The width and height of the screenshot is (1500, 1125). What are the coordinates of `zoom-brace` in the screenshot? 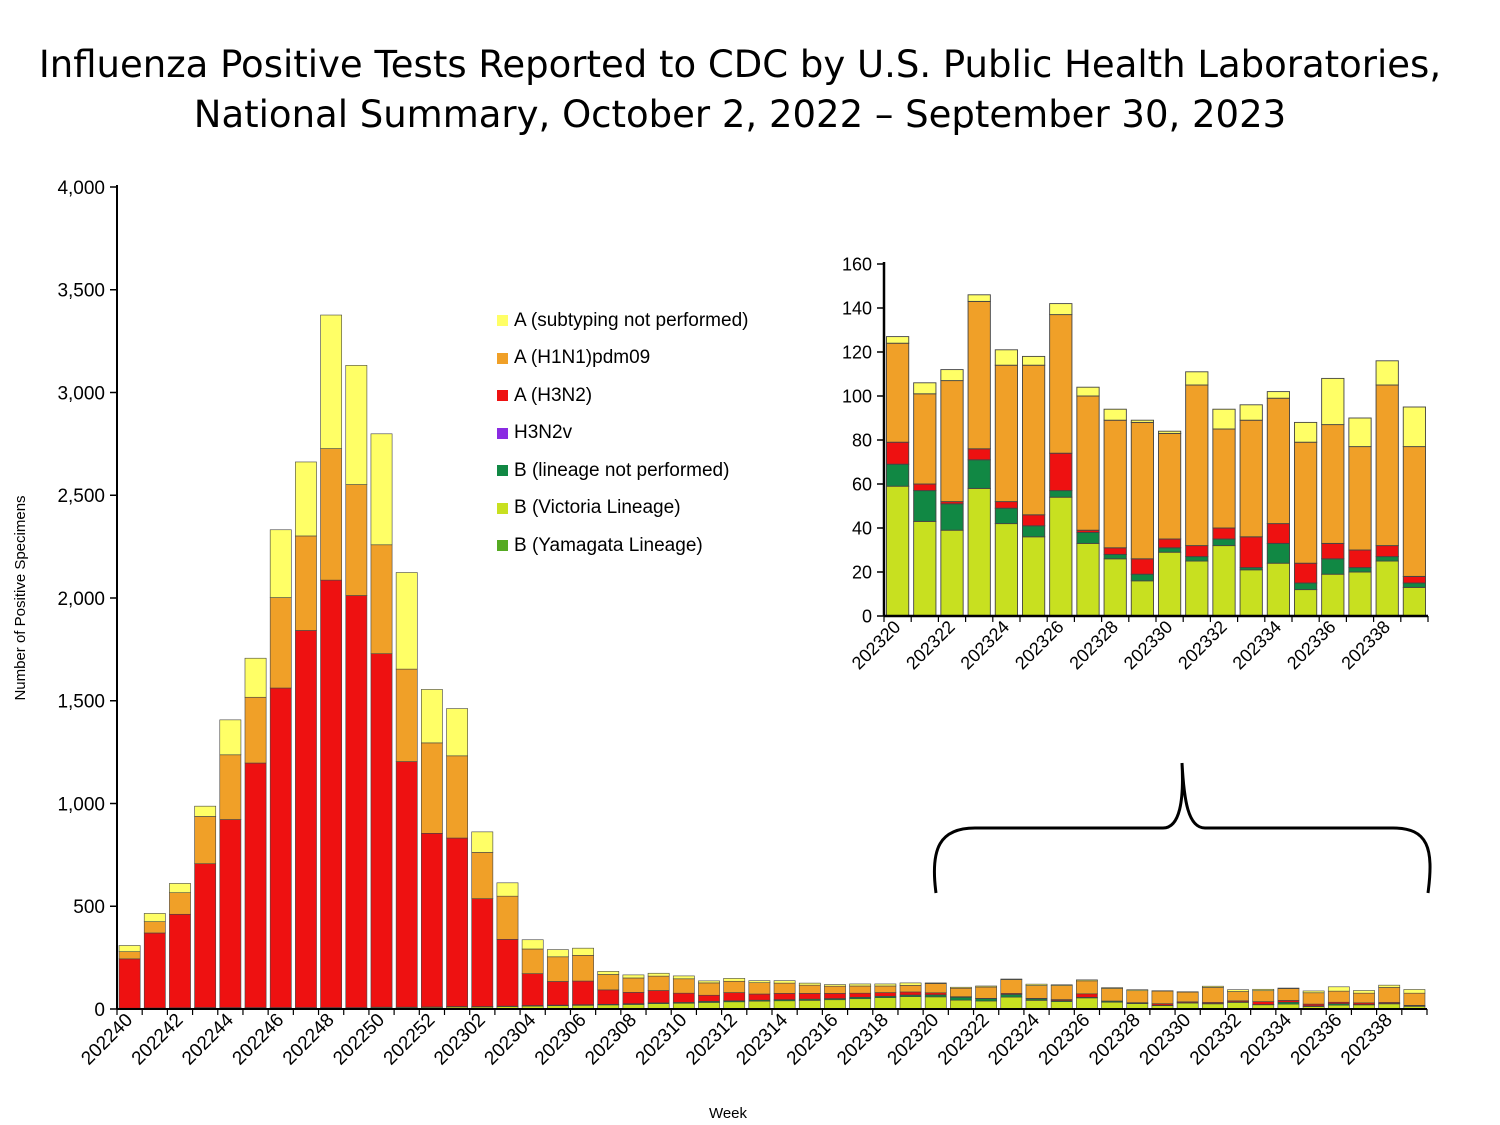 It's located at (1182, 828).